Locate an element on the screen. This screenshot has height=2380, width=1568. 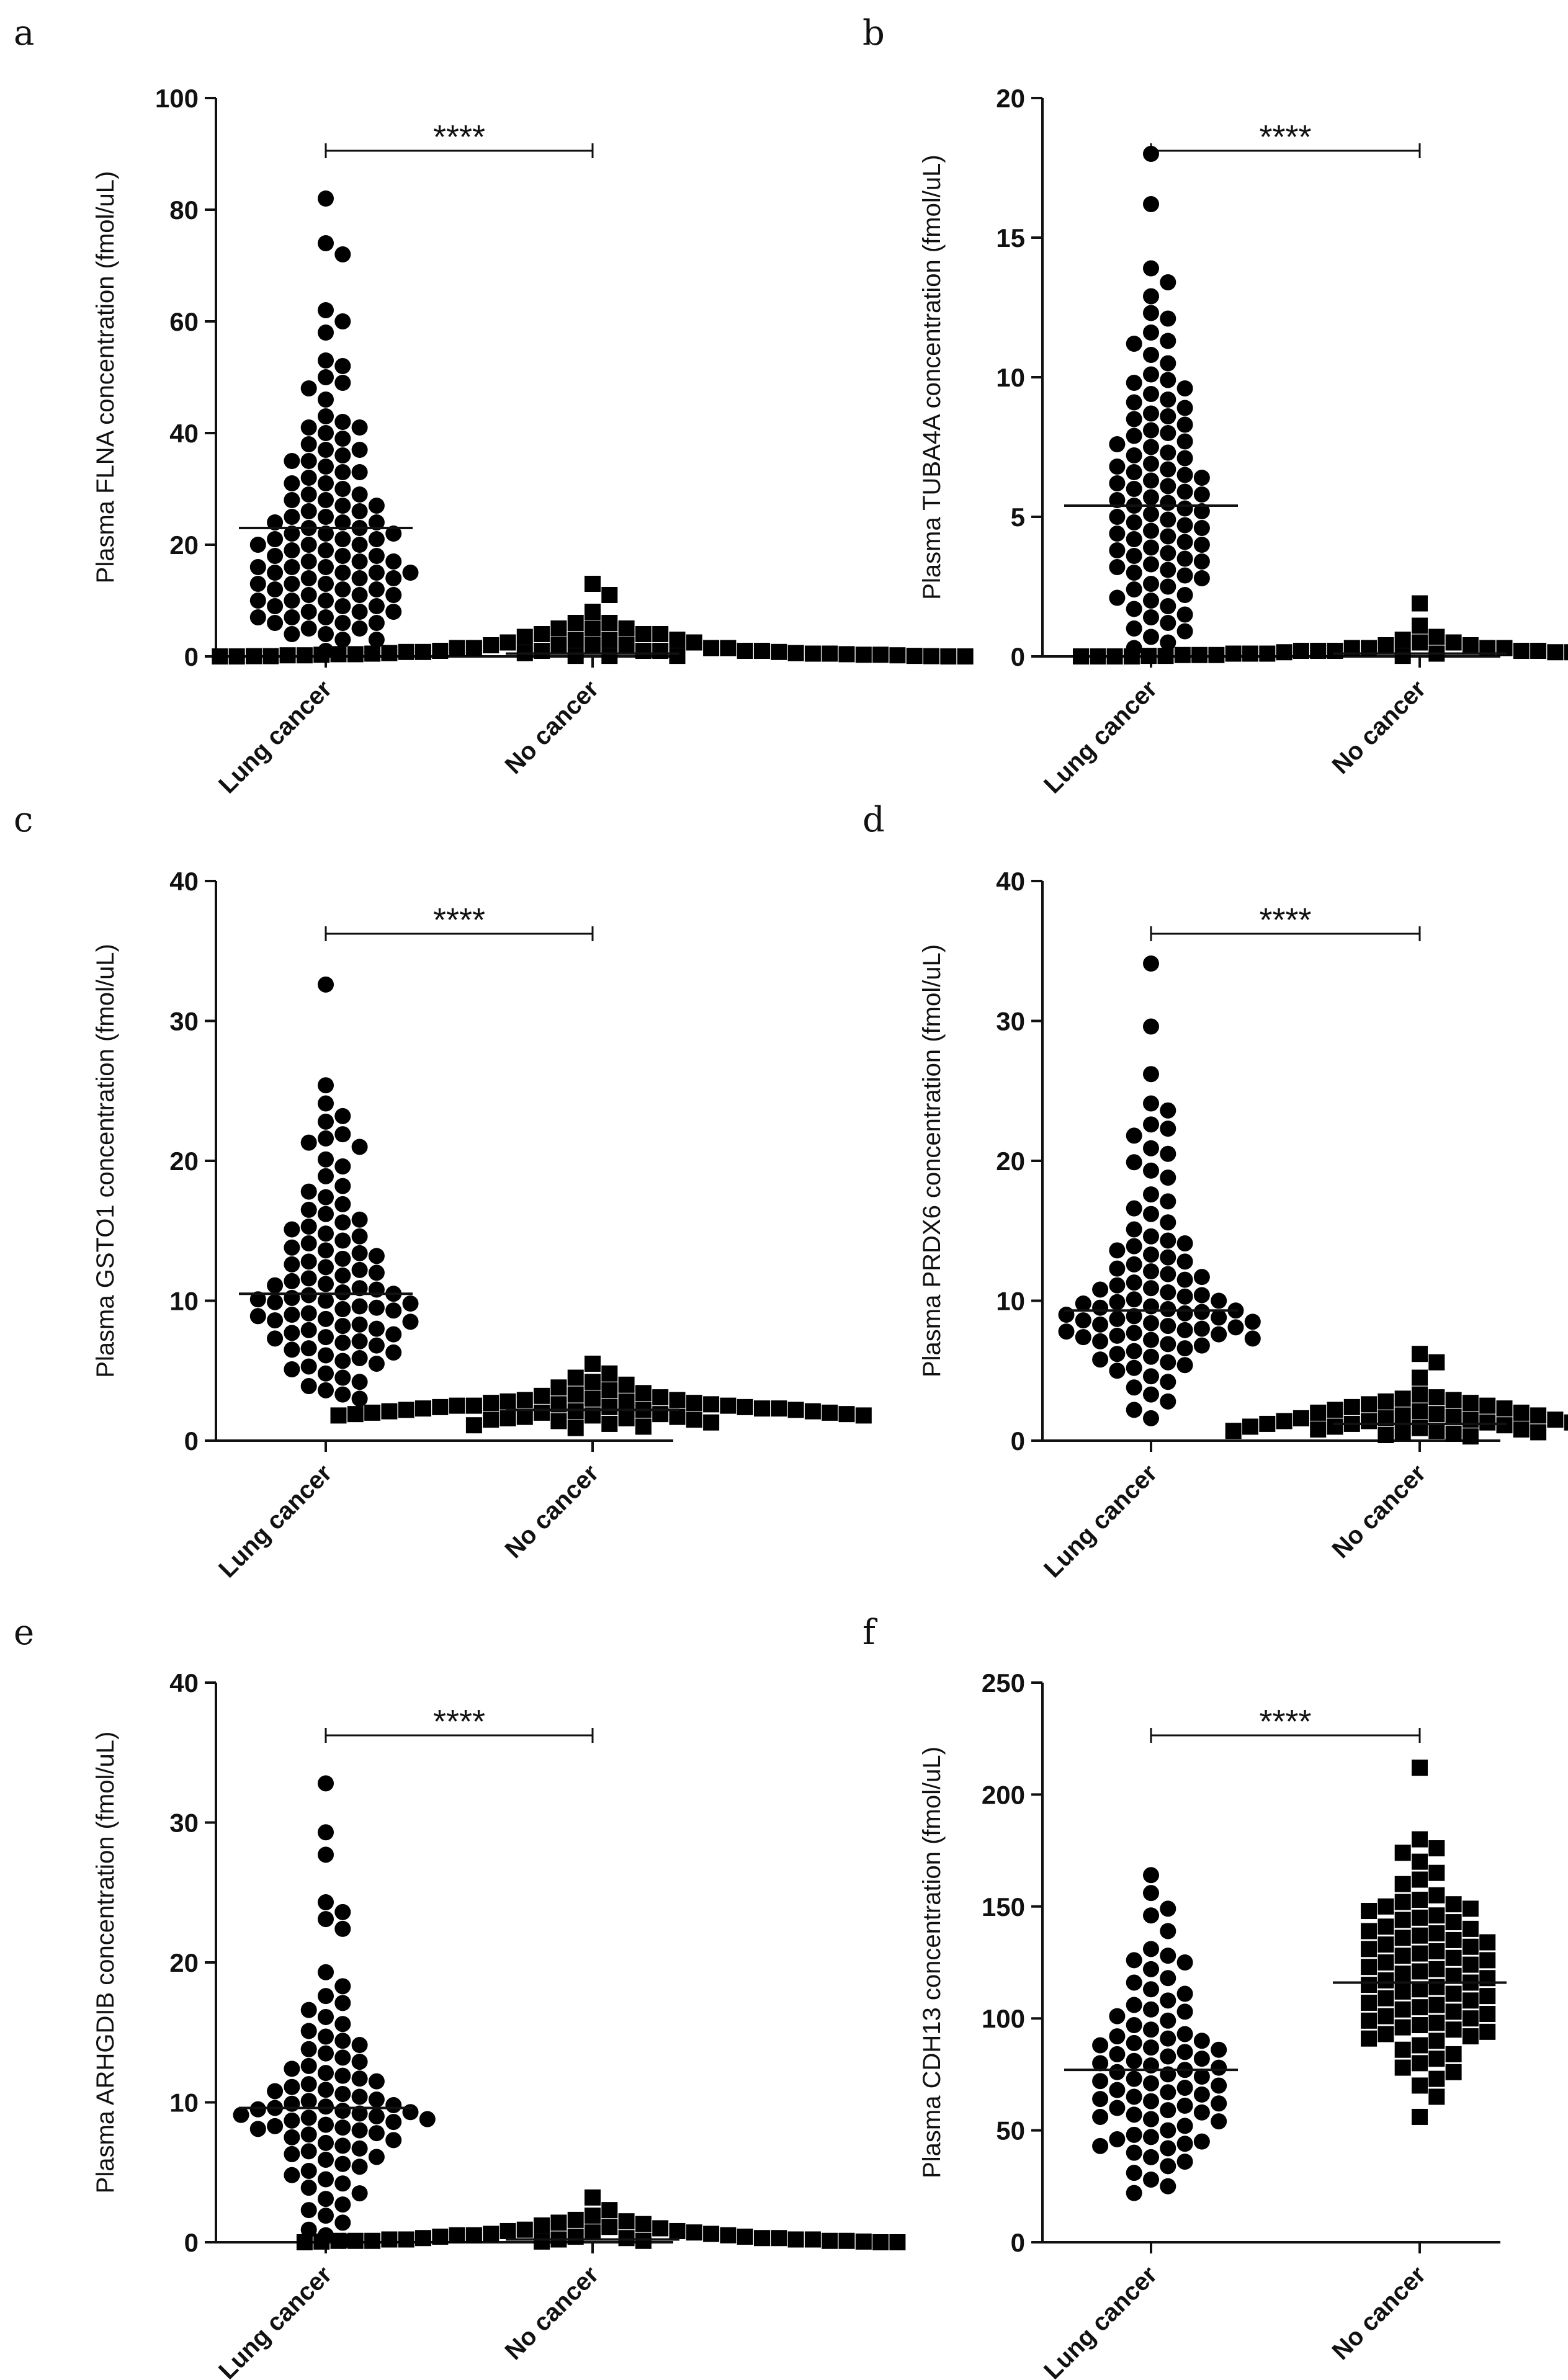
significance-label: **** is located at coordinates (459, 920).